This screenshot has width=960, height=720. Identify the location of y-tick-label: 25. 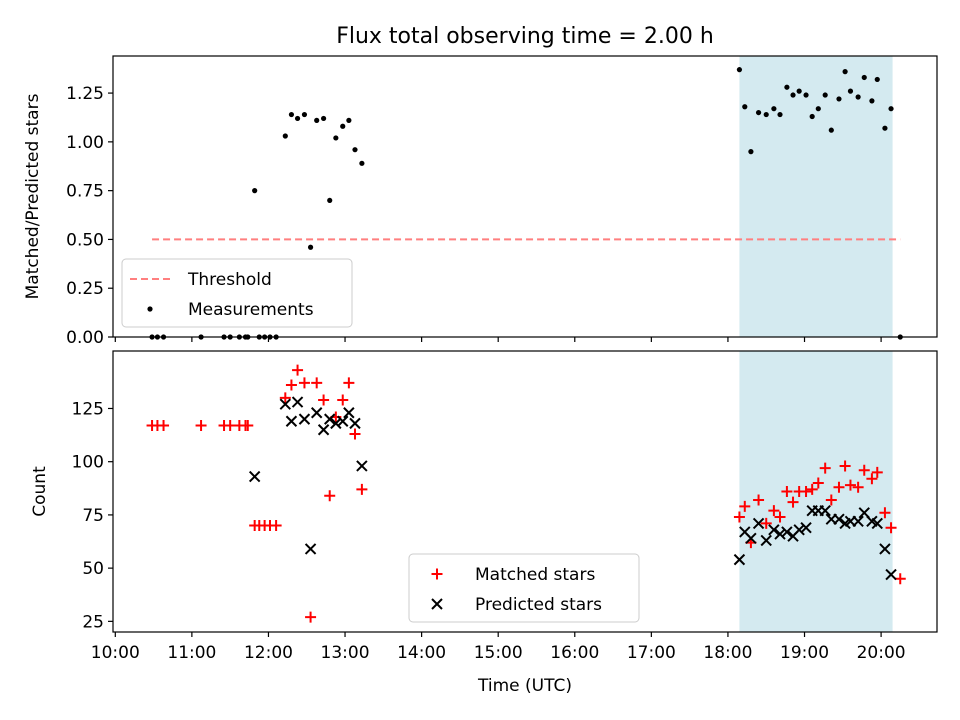
(93, 622).